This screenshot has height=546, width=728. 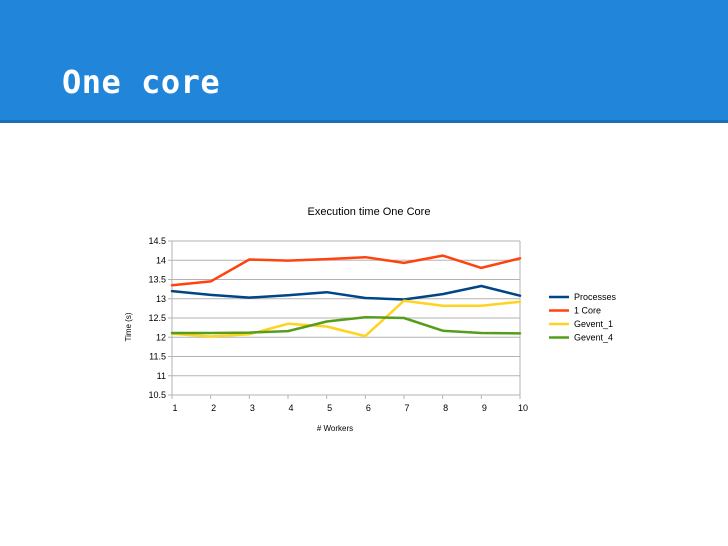 What do you see at coordinates (157, 395) in the screenshot?
I see `y-tick-label: 10.5` at bounding box center [157, 395].